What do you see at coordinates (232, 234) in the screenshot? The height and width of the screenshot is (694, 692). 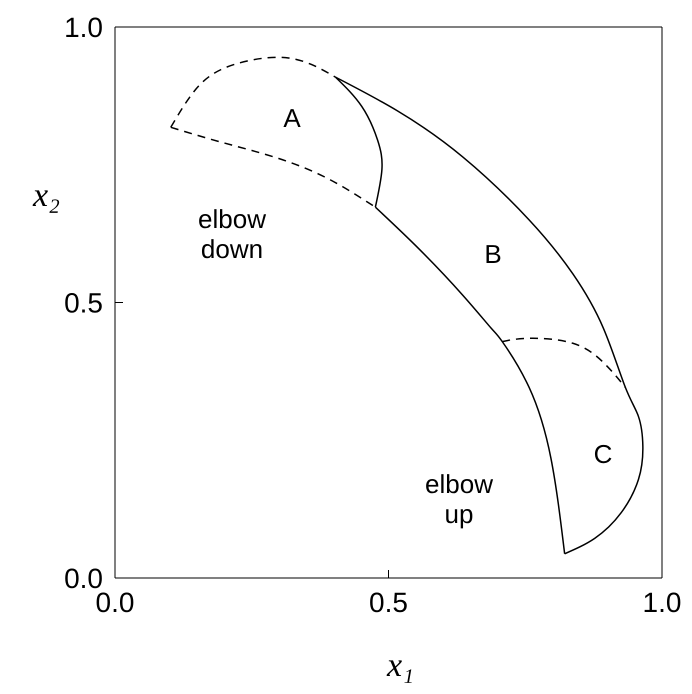 I see `annotation: elbow down` at bounding box center [232, 234].